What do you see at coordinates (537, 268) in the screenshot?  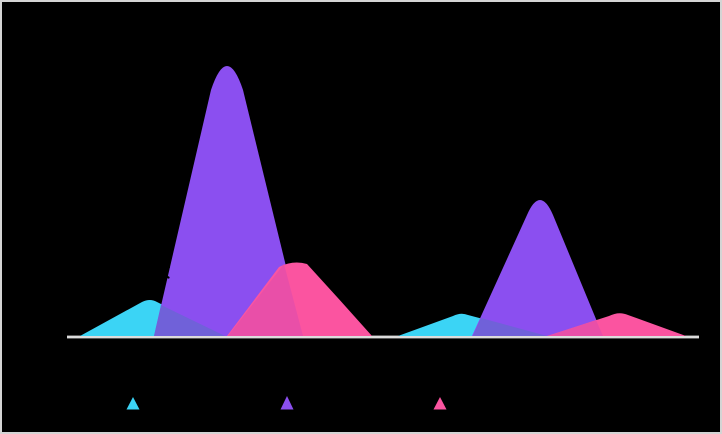 I see `density-area-series-2-peak2` at bounding box center [537, 268].